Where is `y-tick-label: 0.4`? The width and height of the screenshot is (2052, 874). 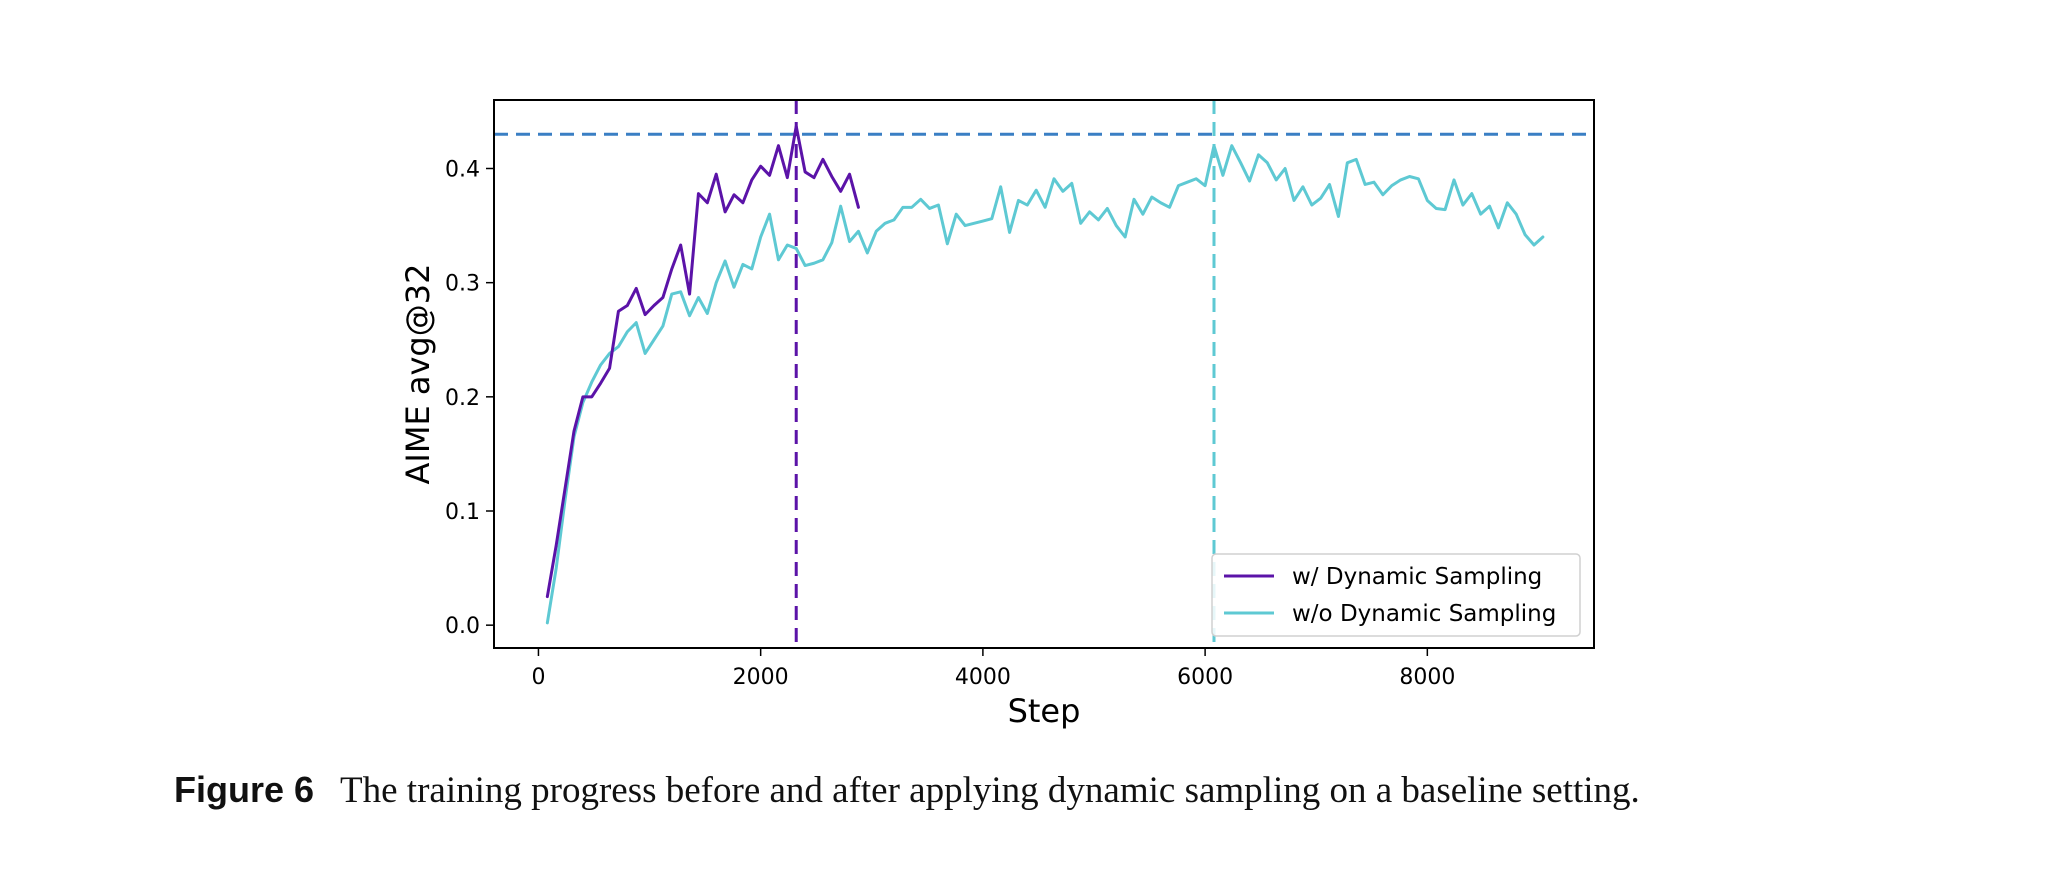
y-tick-label: 0.4 is located at coordinates (462, 170).